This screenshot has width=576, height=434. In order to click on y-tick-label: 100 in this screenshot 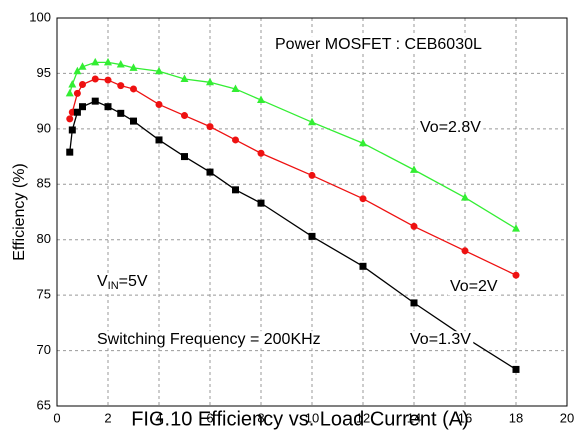, I will do `click(40, 16)`.